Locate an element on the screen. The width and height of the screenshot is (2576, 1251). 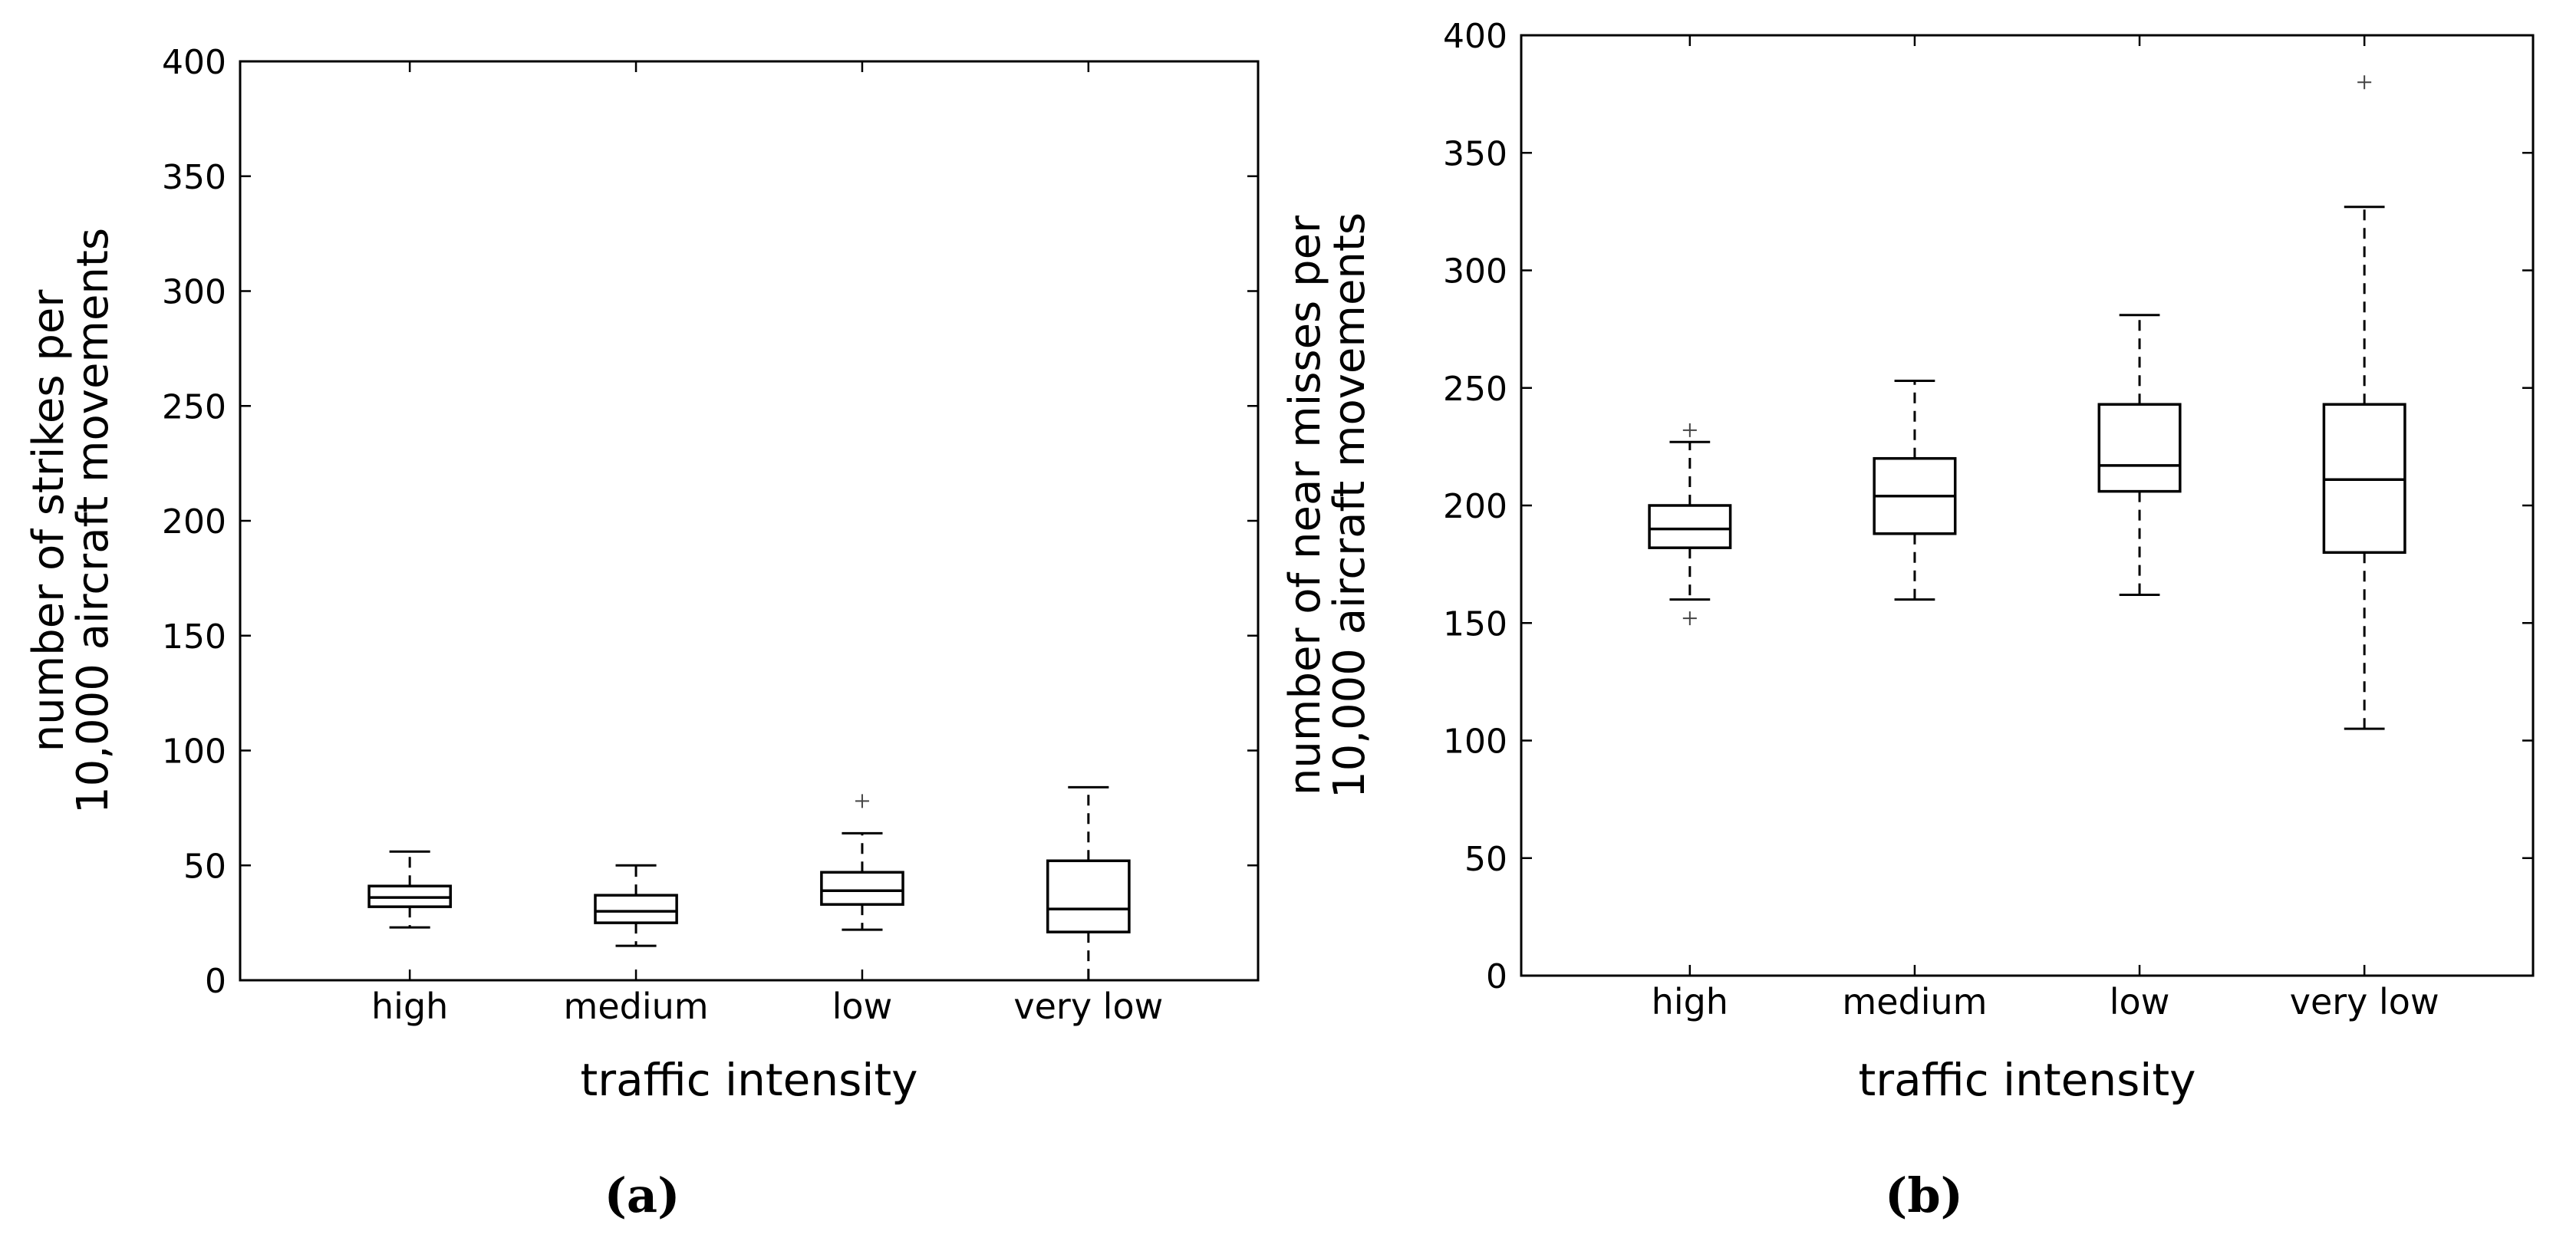
y-axis-label: number of near misses per is located at coordinates (1305, 505).